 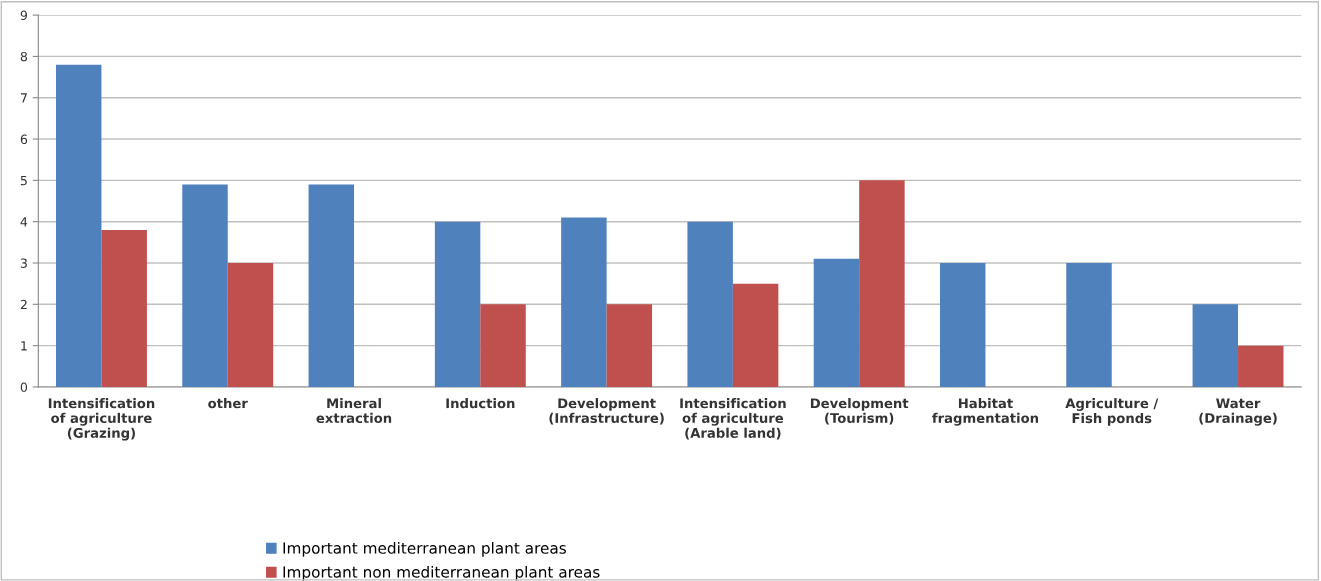 What do you see at coordinates (24, 222) in the screenshot?
I see `y-tick-label: 4` at bounding box center [24, 222].